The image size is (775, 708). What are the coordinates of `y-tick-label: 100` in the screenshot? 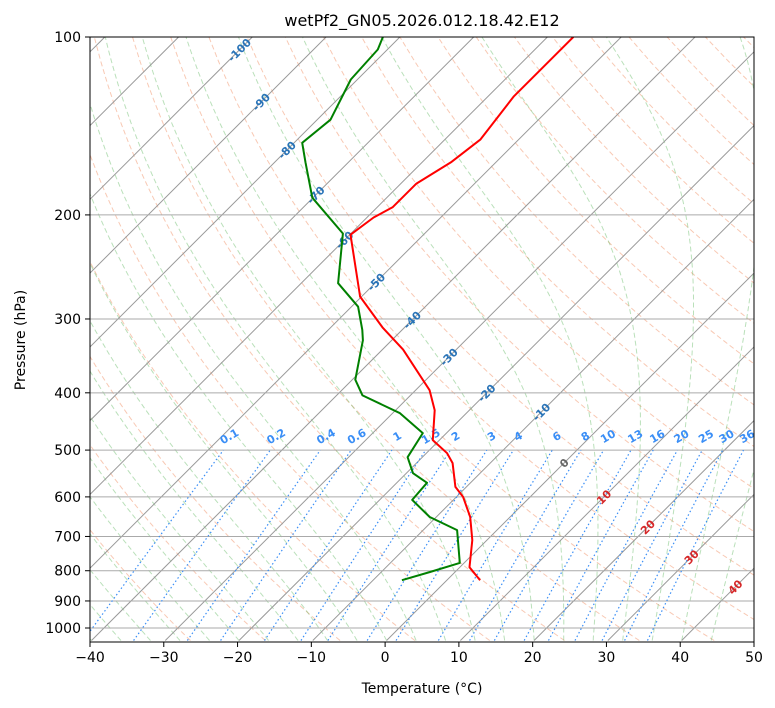 It's located at (67, 38).